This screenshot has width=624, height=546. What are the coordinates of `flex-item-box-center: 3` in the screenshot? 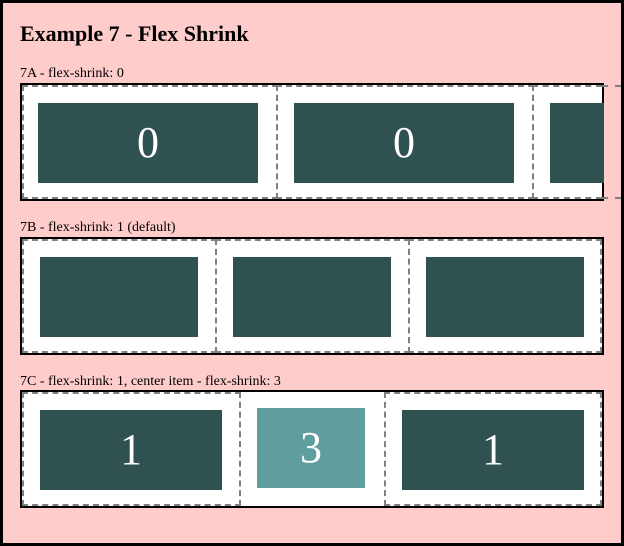 It's located at (311, 448).